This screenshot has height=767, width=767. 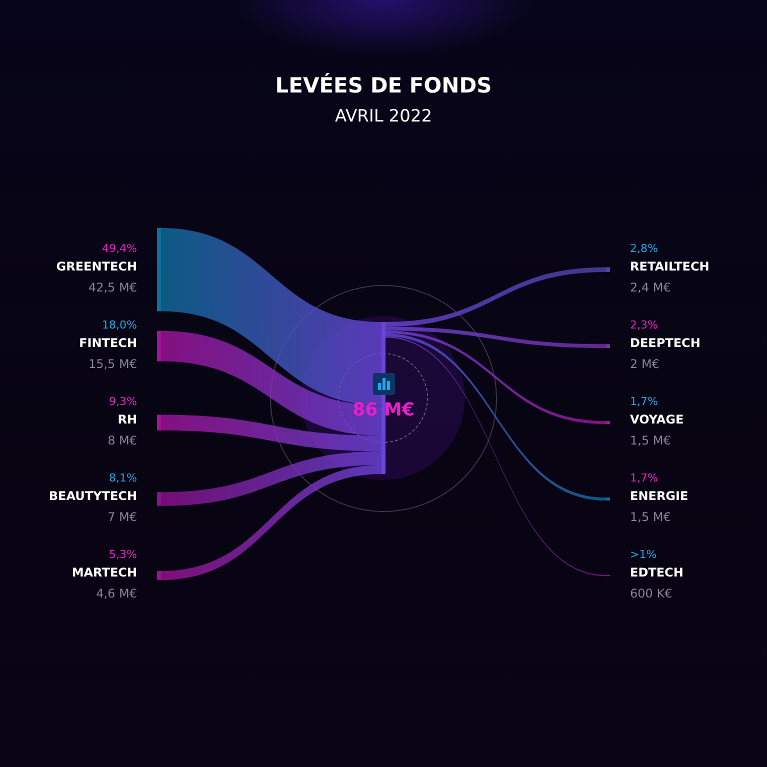 I want to click on text: 49,4%, so click(x=119, y=249).